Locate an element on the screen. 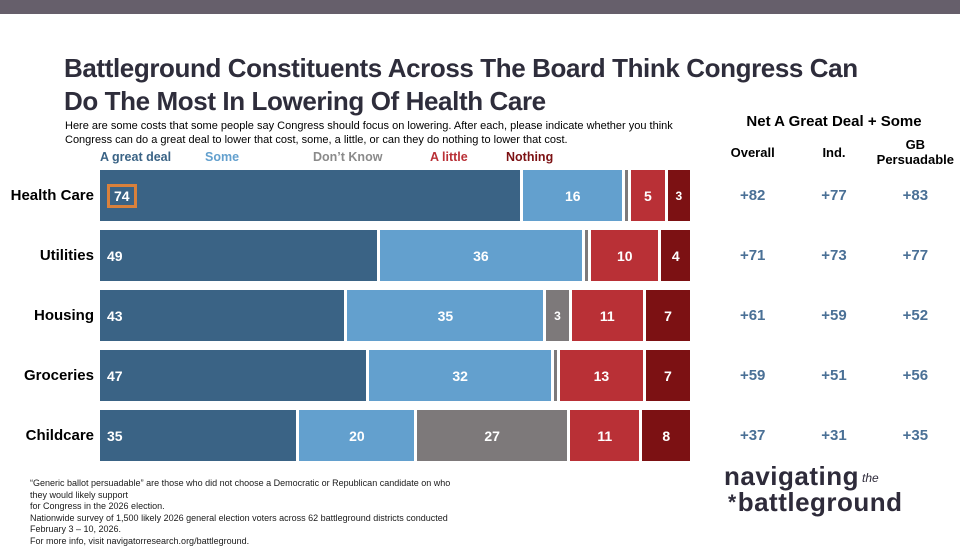 Image resolution: width=960 pixels, height=547 pixels. page-title-line2: Do The Most In Lowering Of Health Care is located at coordinates (305, 100).